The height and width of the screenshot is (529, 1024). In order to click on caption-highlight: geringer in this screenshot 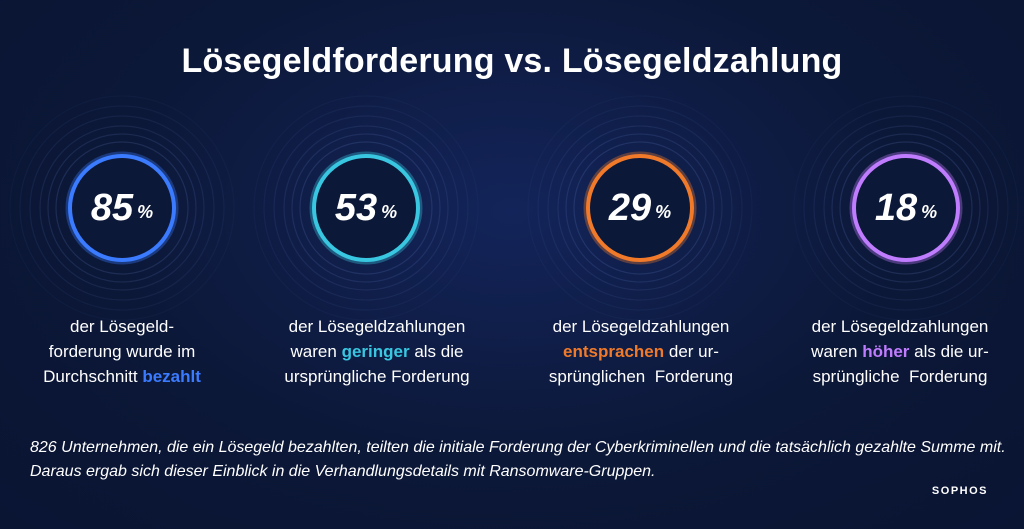, I will do `click(375, 351)`.